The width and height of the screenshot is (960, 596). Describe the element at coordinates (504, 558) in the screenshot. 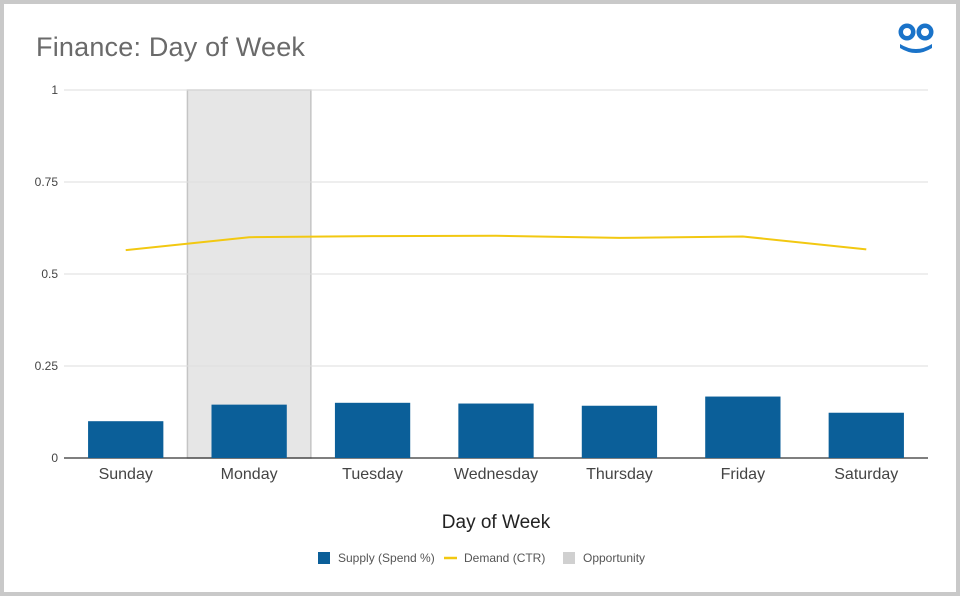

I see `legend-label: Demand (CTR)` at that location.